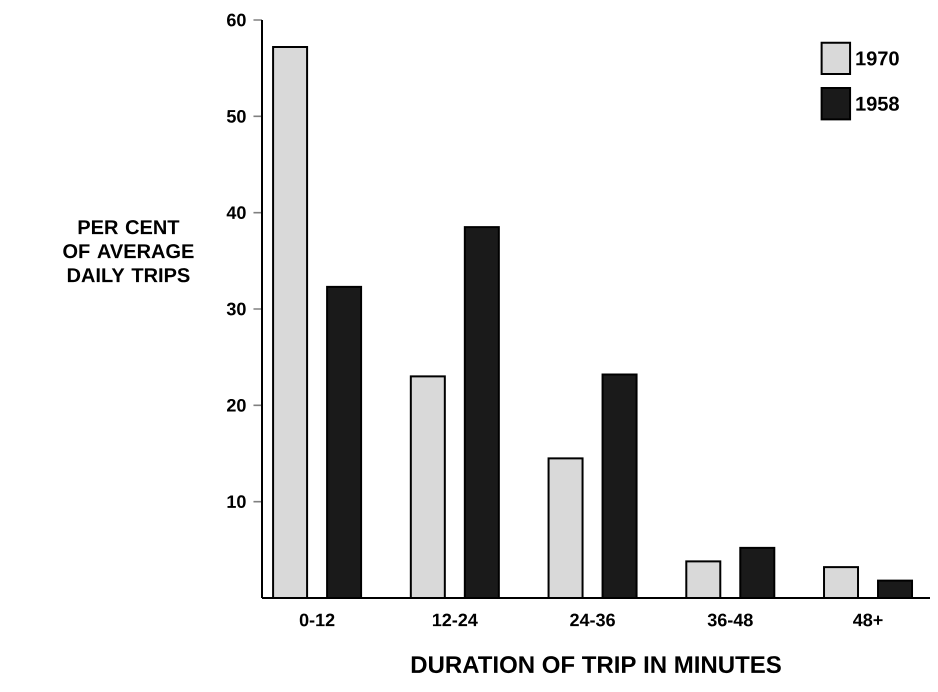 This screenshot has width=938, height=692. Describe the element at coordinates (592, 620) in the screenshot. I see `x-tick-label: 24-36` at that location.